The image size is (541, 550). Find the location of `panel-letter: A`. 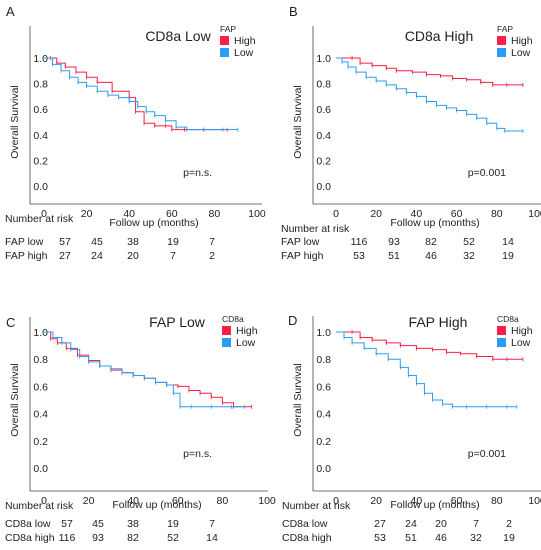

panel-letter: A is located at coordinates (10, 11).